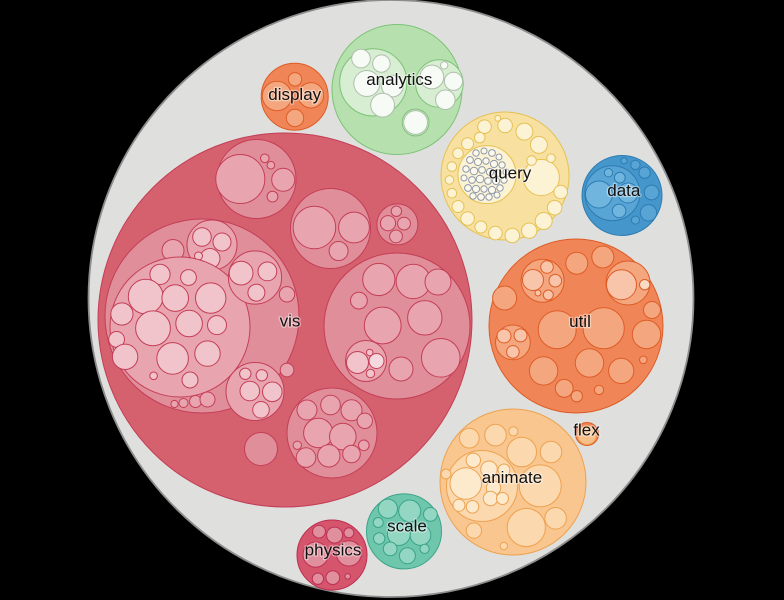 Image resolution: width=784 pixels, height=600 pixels. I want to click on svg-text: scale, so click(407, 526).